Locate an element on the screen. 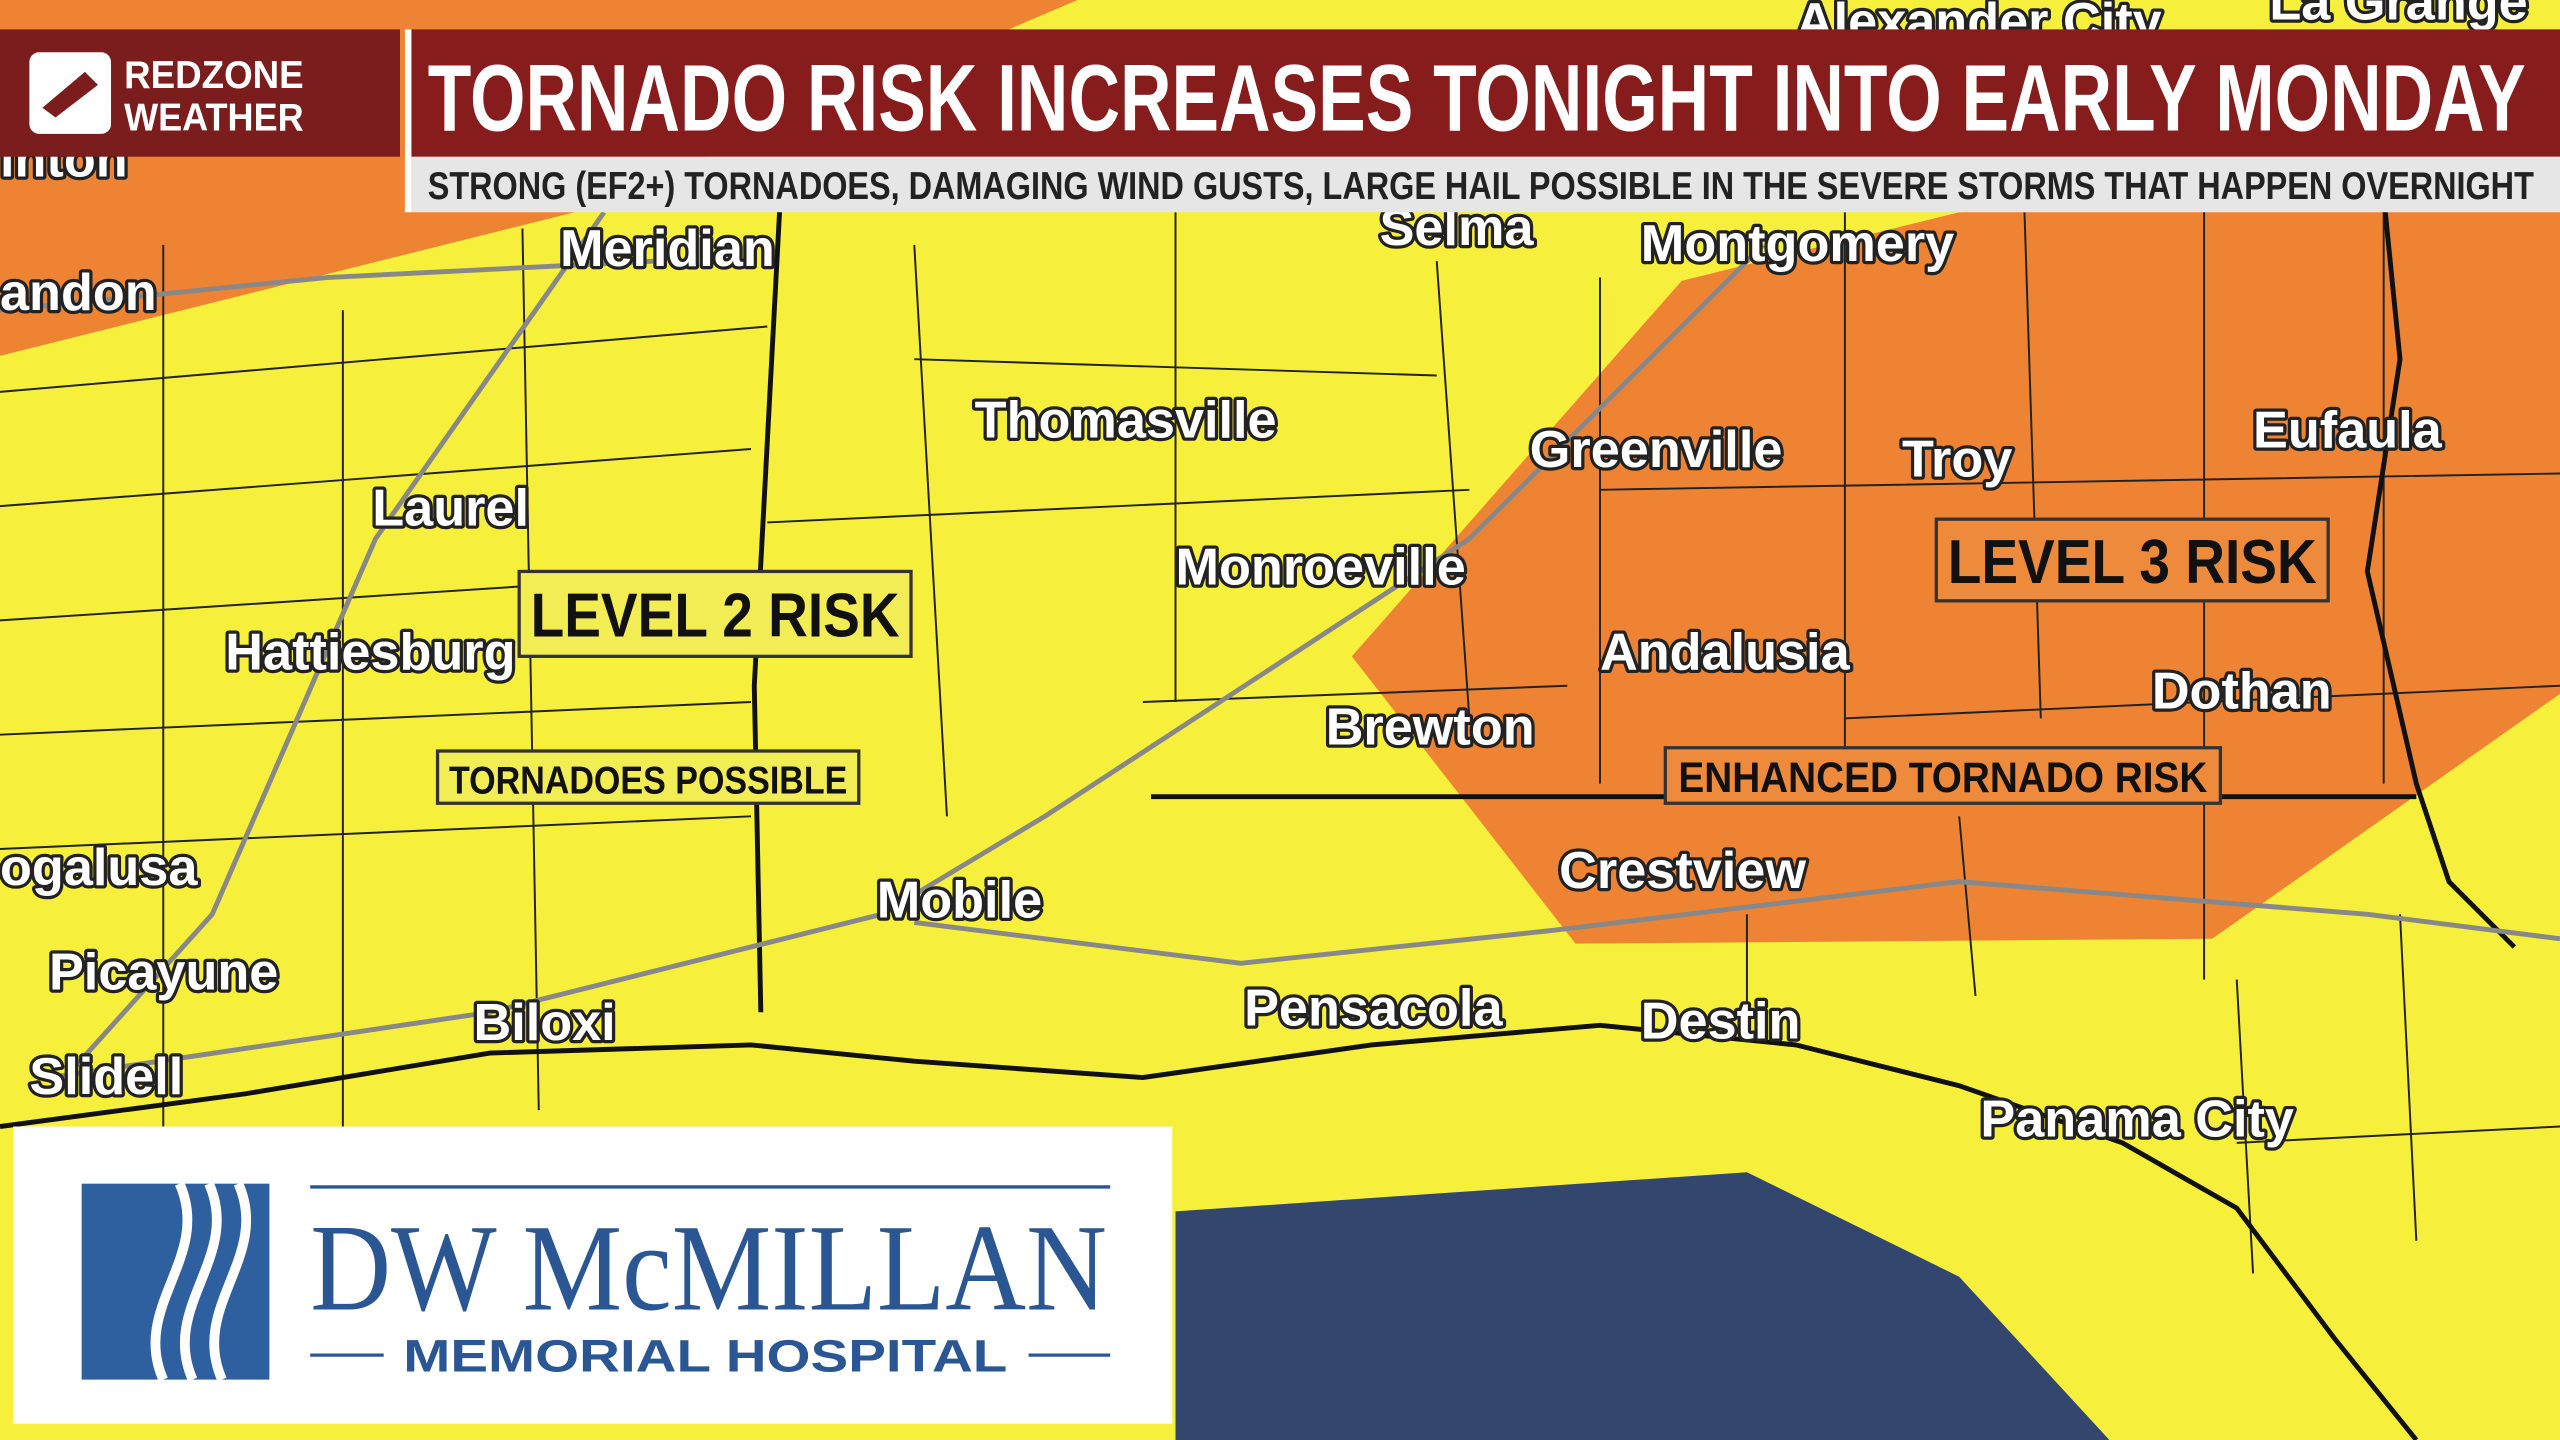  title-bar is located at coordinates (1482, 93).